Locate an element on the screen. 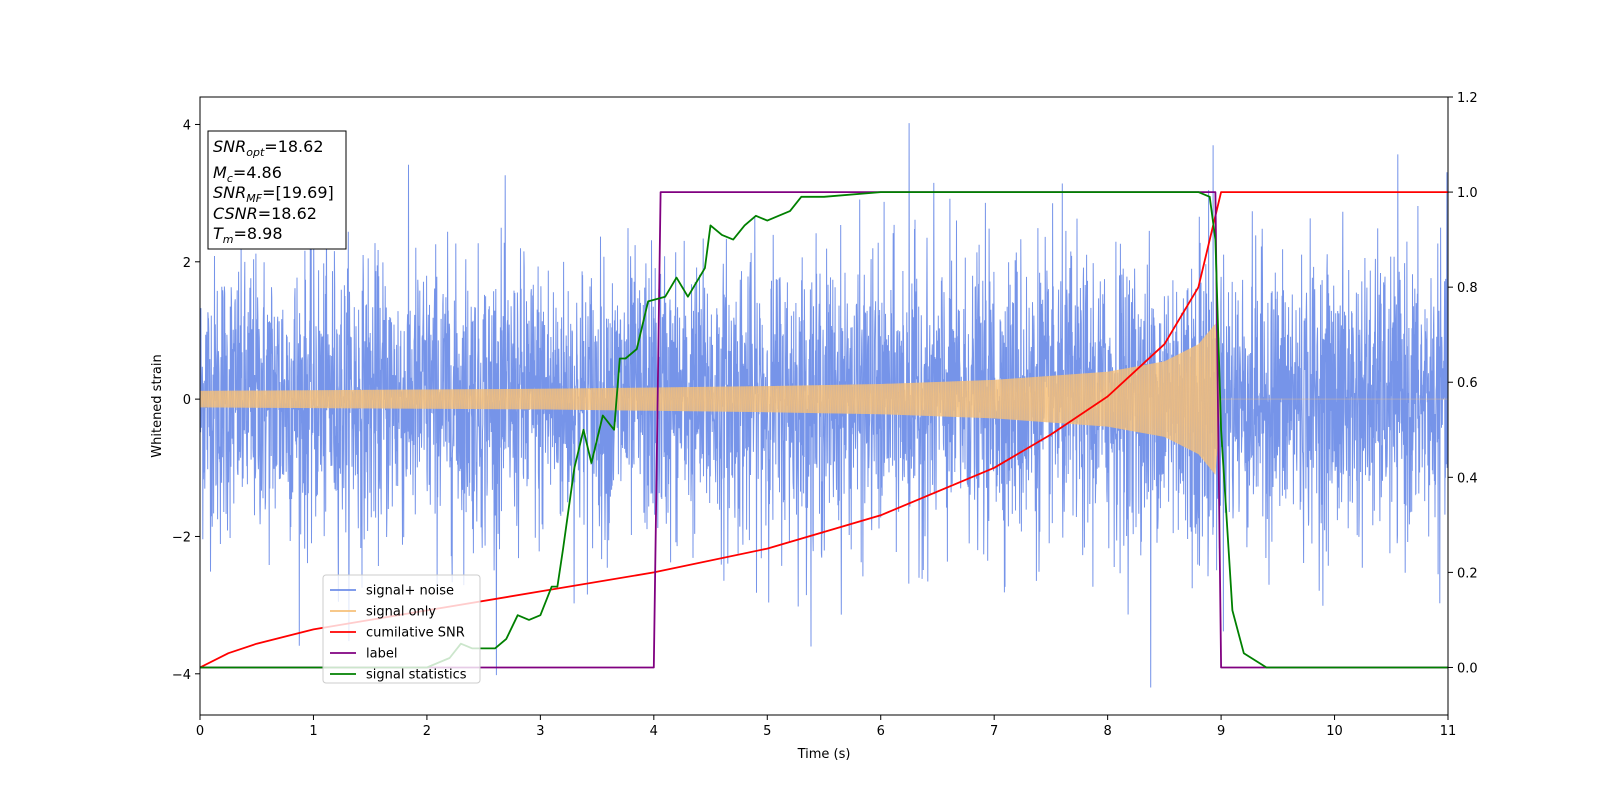  y2-tick-label: 0.8 is located at coordinates (1467, 288).